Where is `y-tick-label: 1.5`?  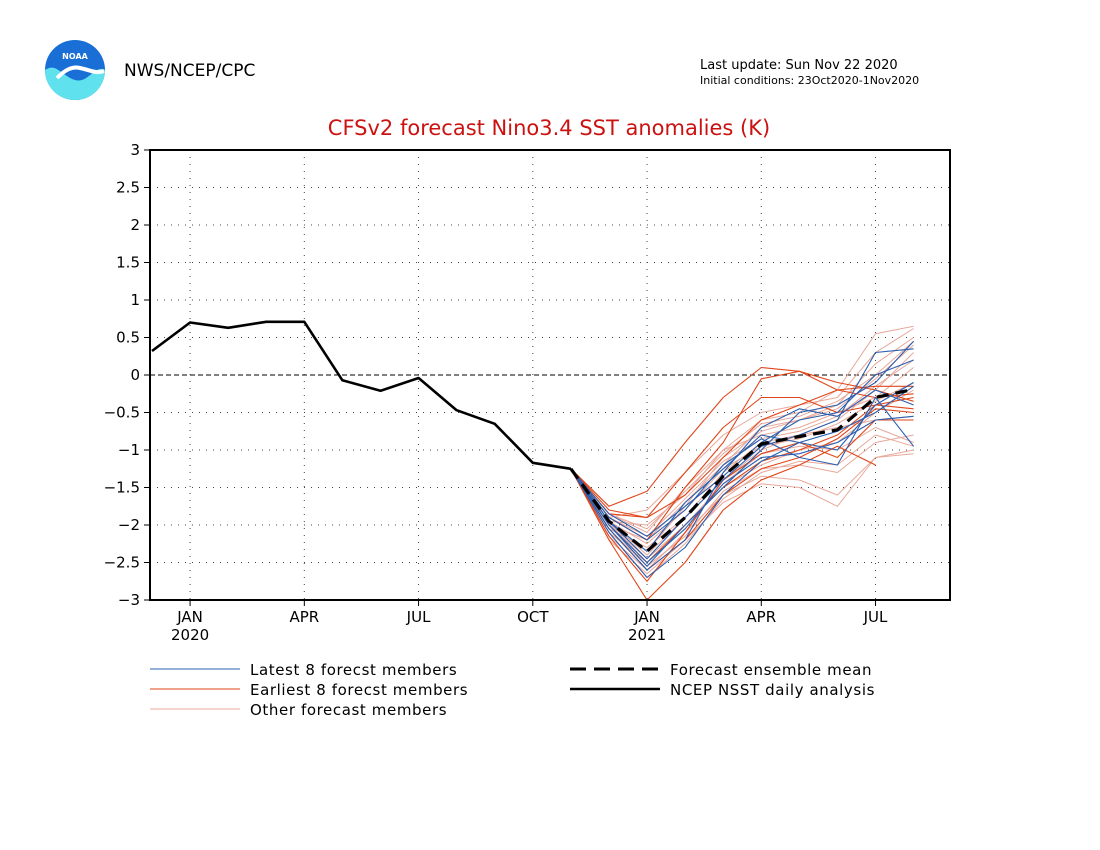
y-tick-label: 1.5 is located at coordinates (128, 263).